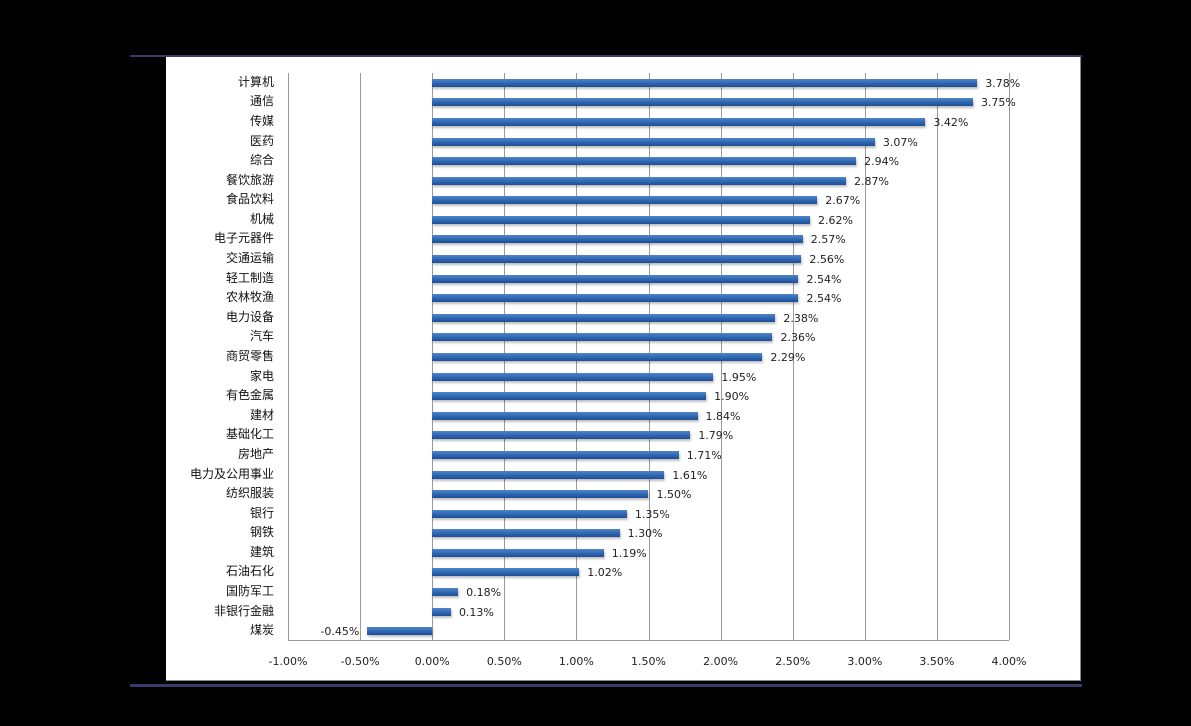  Describe the element at coordinates (704, 455) in the screenshot. I see `data-label: 1.71%` at that location.